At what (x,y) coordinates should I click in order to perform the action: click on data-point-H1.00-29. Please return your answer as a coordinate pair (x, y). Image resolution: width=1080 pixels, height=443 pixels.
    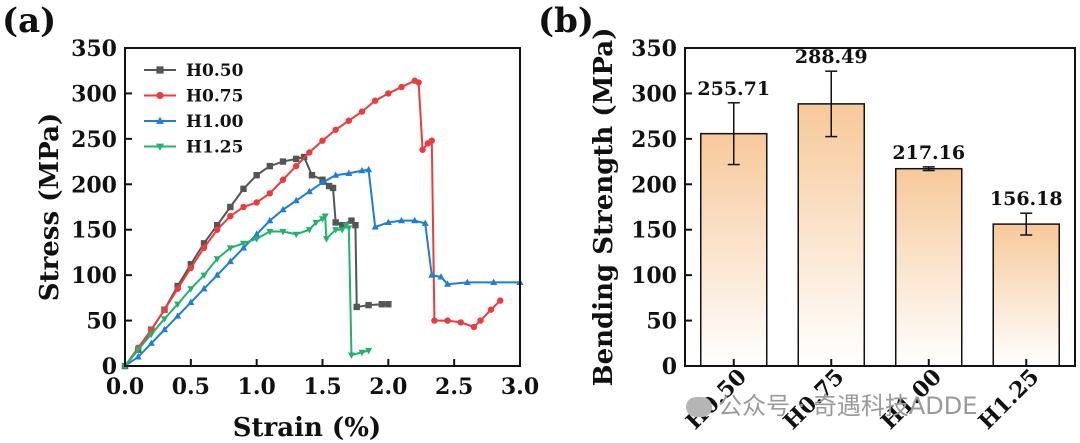
    Looking at the image, I should click on (494, 281).